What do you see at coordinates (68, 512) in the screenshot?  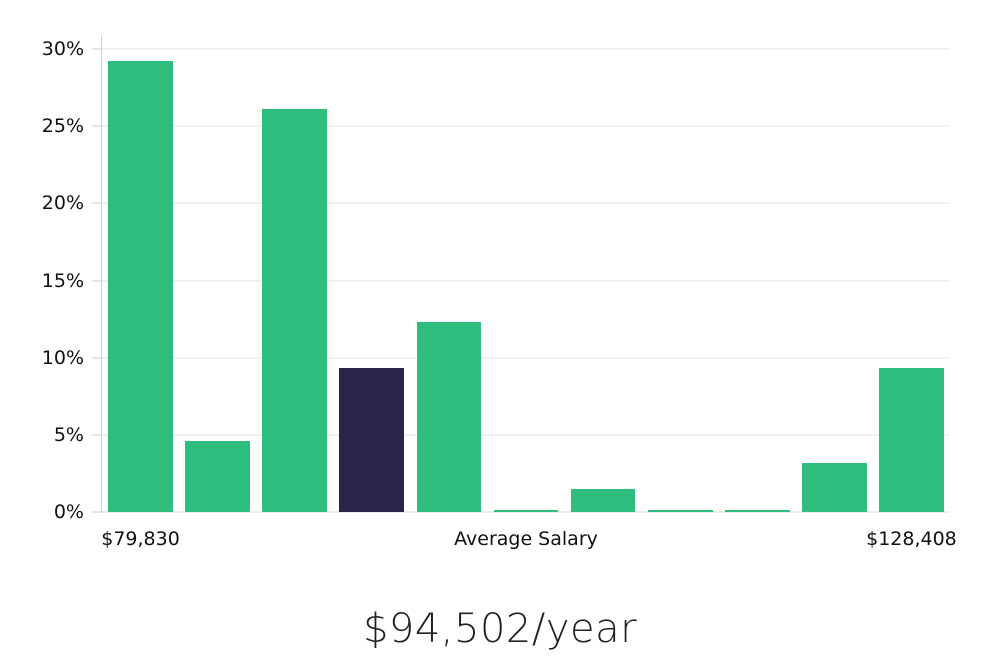 I see `y-tick-label: 0%` at bounding box center [68, 512].